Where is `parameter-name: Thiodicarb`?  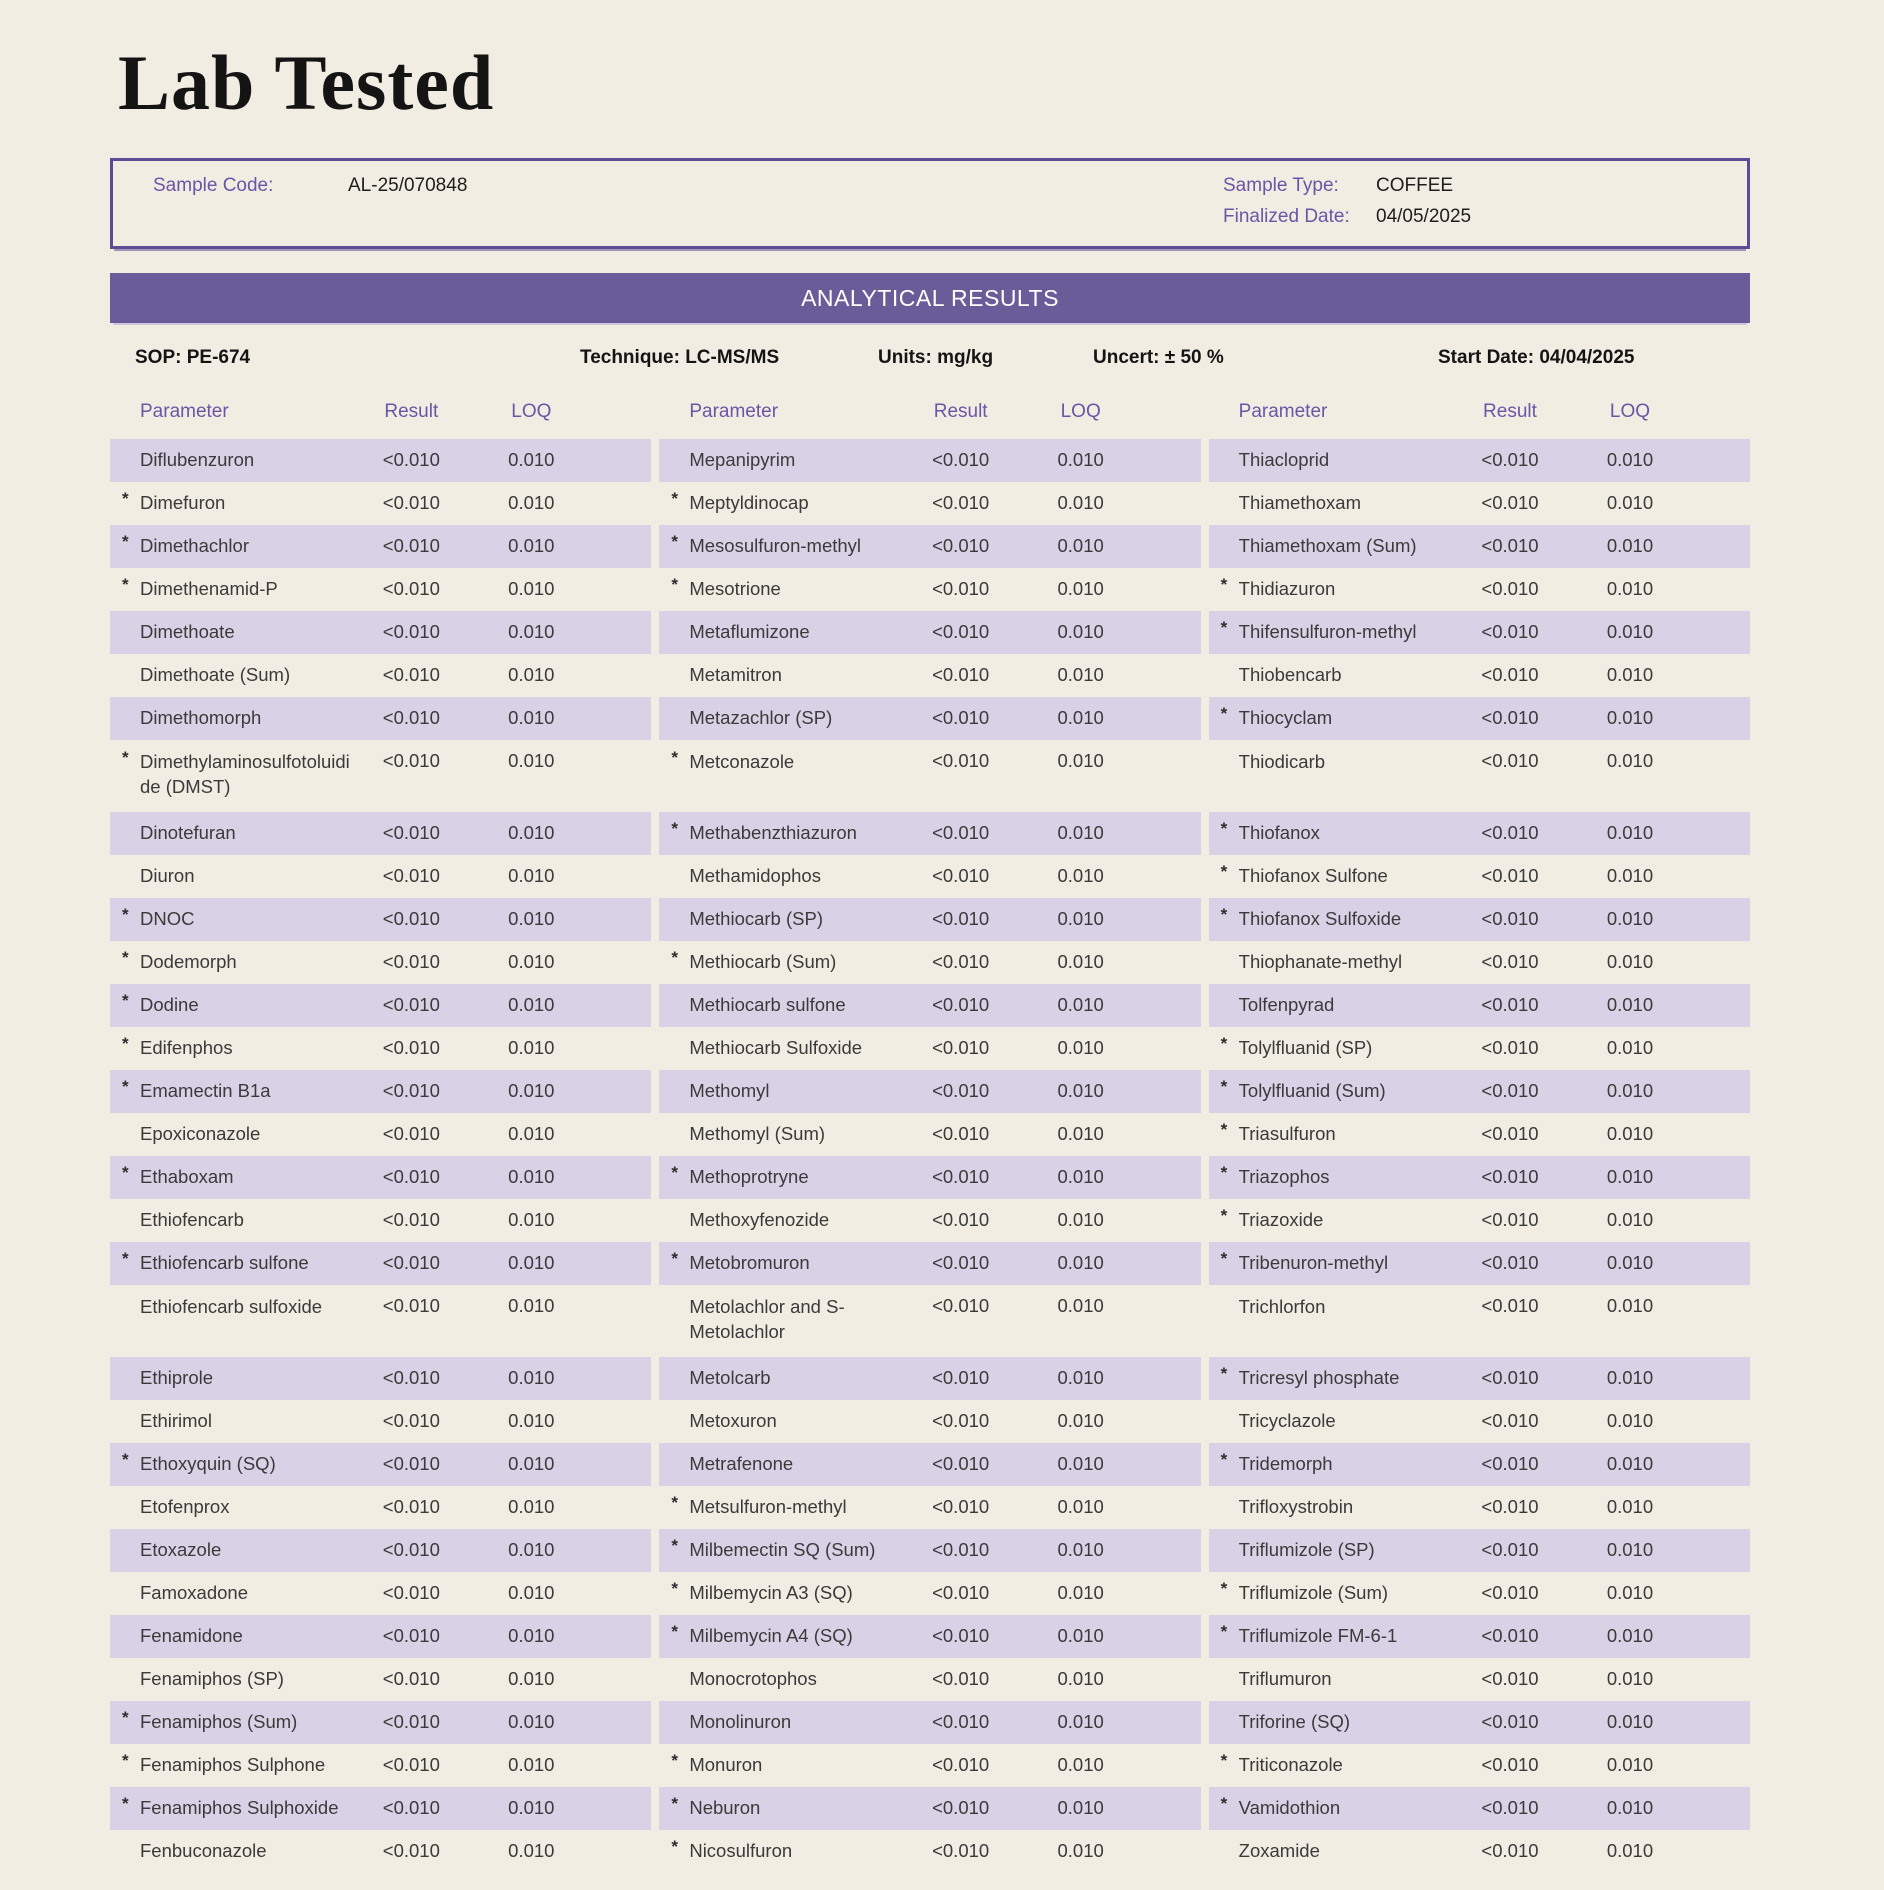 parameter-name: Thiodicarb is located at coordinates (1282, 761).